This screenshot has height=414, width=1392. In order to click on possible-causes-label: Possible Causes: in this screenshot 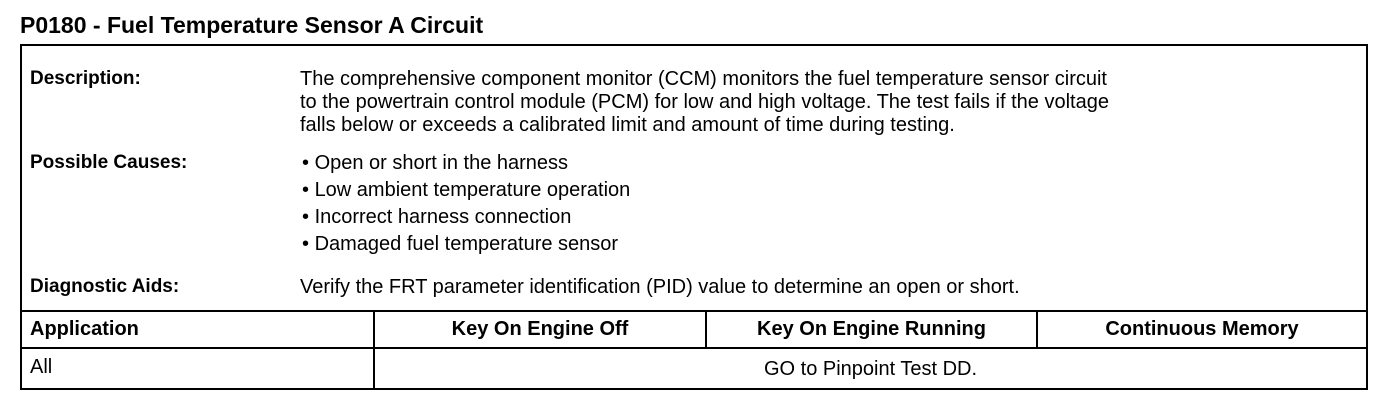, I will do `click(109, 162)`.